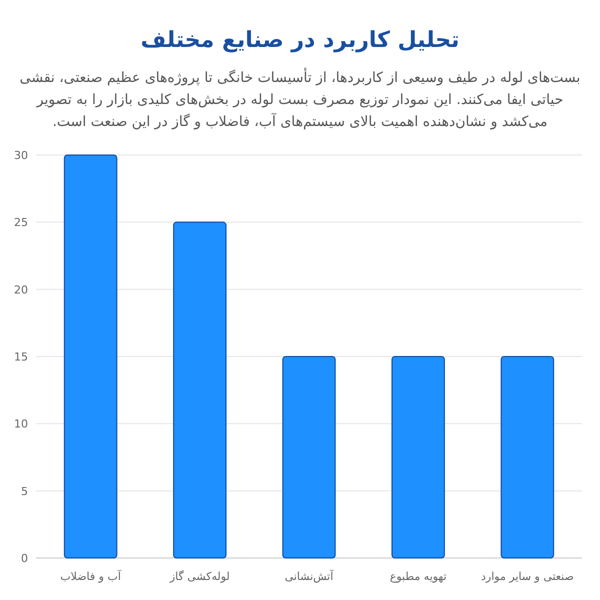 The width and height of the screenshot is (600, 600). What do you see at coordinates (309, 576) in the screenshot?
I see `x-tick-label: آتش‌نشانی` at bounding box center [309, 576].